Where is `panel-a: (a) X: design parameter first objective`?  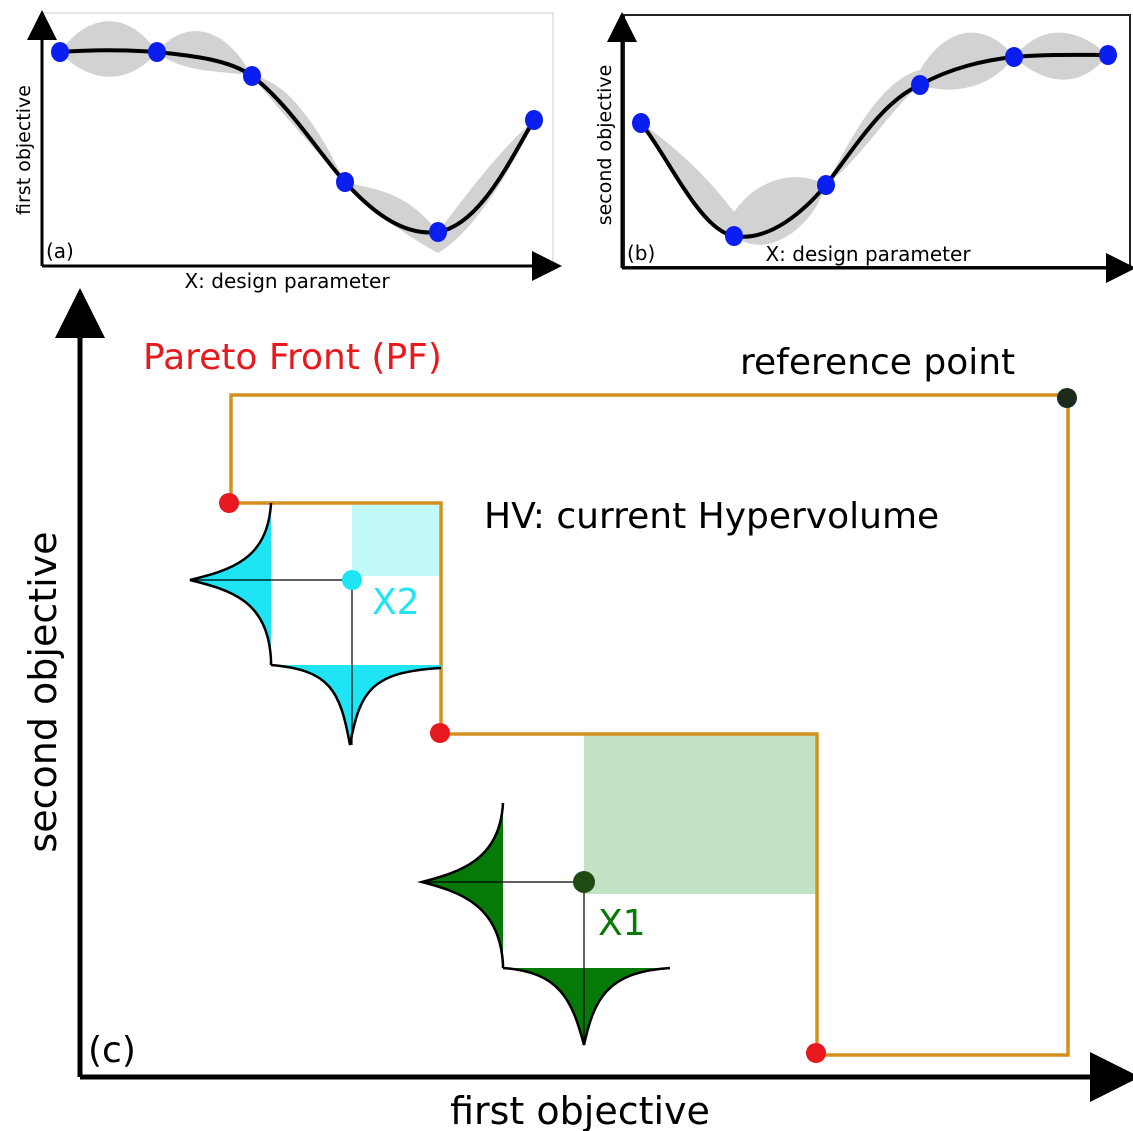
panel-a: (a) X: design parameter first objective is located at coordinates (287, 151).